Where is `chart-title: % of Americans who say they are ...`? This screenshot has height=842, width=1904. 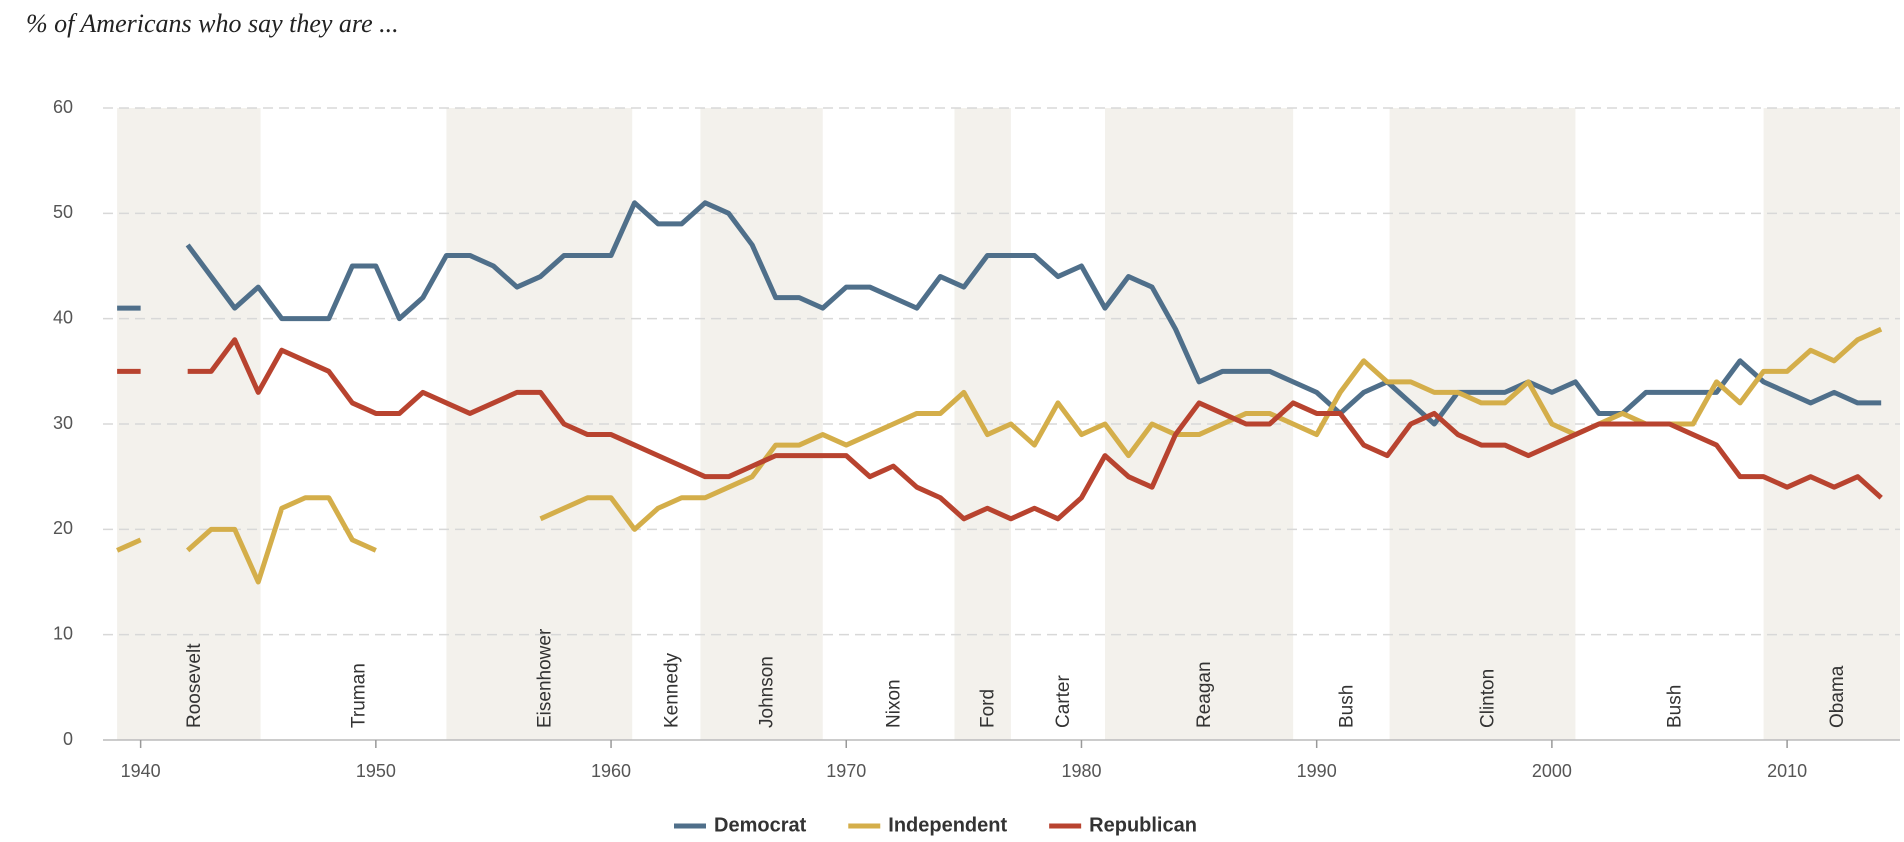
chart-title: % of Americans who say they are ... is located at coordinates (212, 23).